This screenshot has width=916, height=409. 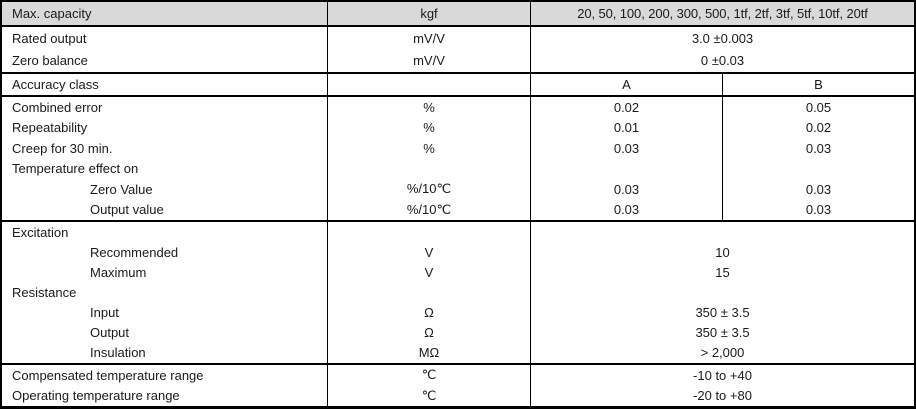 What do you see at coordinates (104, 313) in the screenshot?
I see `spec-label: Input` at bounding box center [104, 313].